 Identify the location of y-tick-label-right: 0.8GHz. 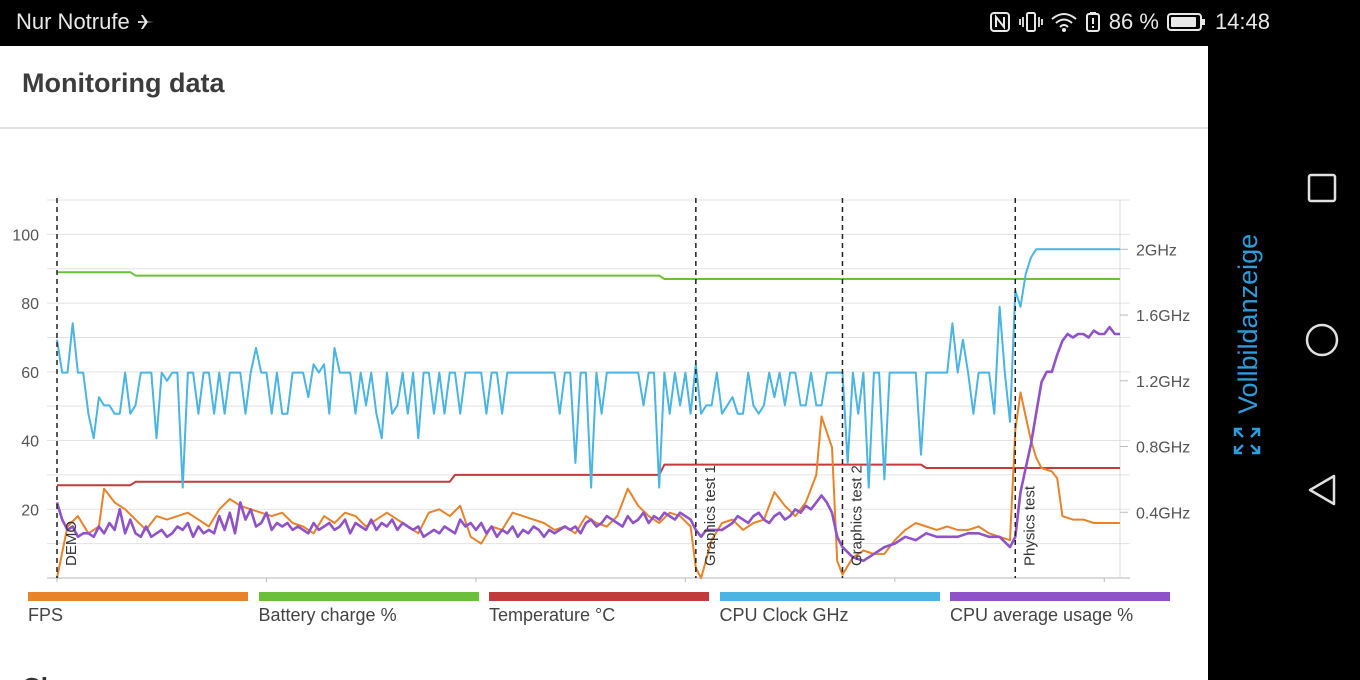
(1163, 448).